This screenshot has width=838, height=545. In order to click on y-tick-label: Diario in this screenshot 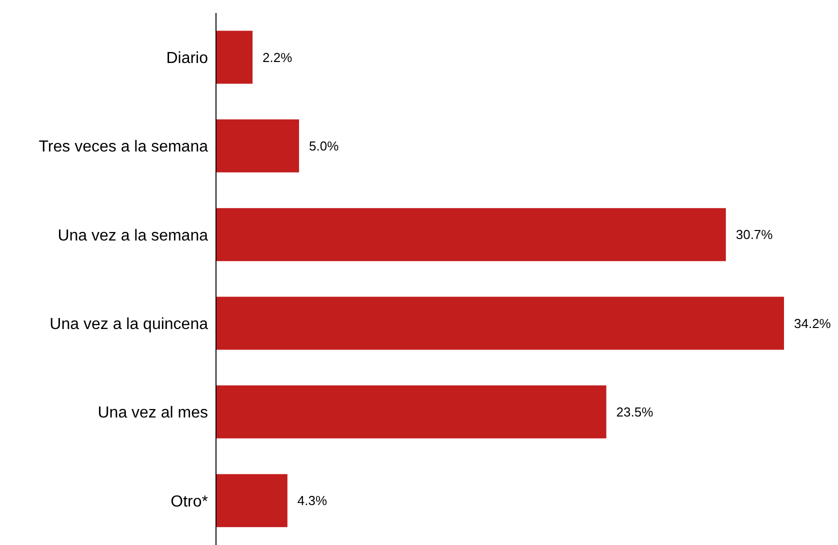, I will do `click(187, 59)`.